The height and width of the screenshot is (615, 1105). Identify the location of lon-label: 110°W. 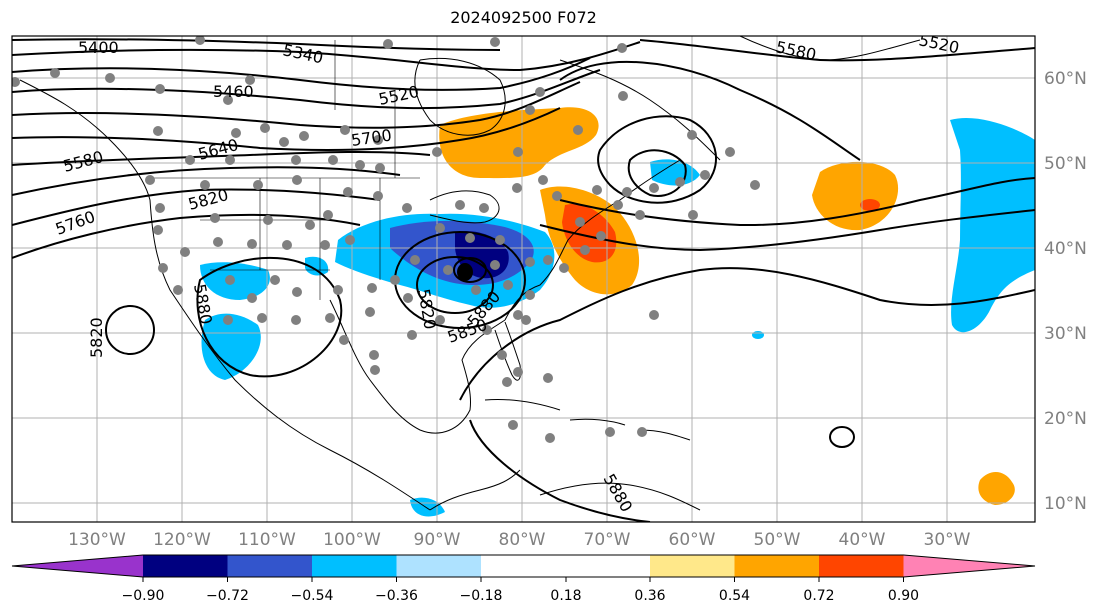
(267, 540).